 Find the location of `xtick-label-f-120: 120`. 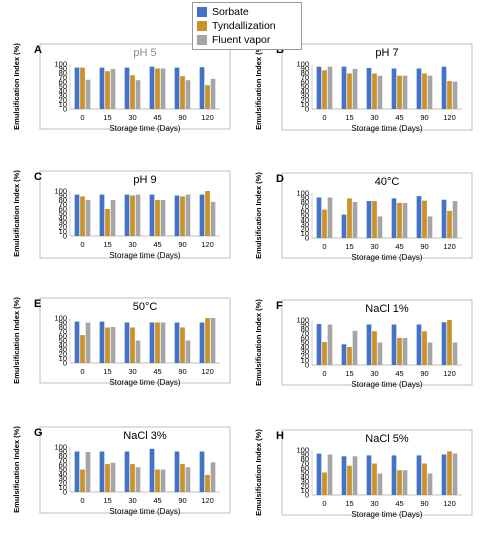

xtick-label-f-120: 120 is located at coordinates (449, 373).